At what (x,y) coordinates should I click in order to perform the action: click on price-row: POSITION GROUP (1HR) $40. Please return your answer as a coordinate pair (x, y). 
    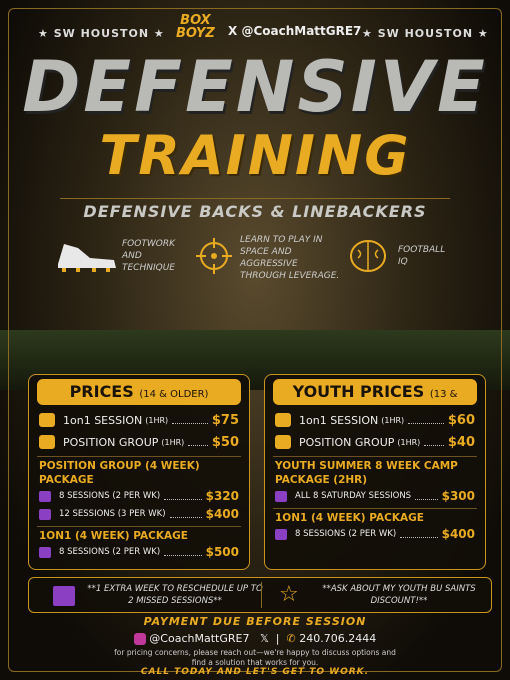
    Looking at the image, I should click on (375, 442).